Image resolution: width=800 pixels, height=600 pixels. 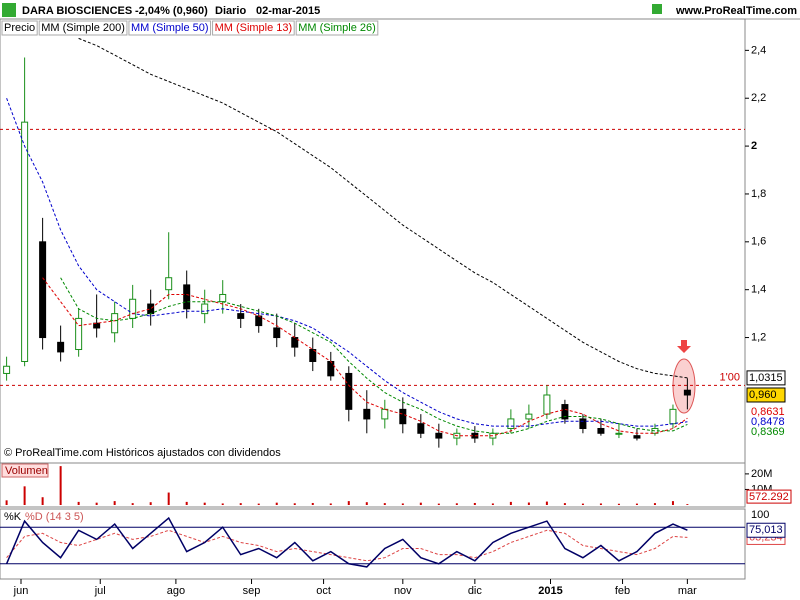 I want to click on last-value-box, so click(x=766, y=378).